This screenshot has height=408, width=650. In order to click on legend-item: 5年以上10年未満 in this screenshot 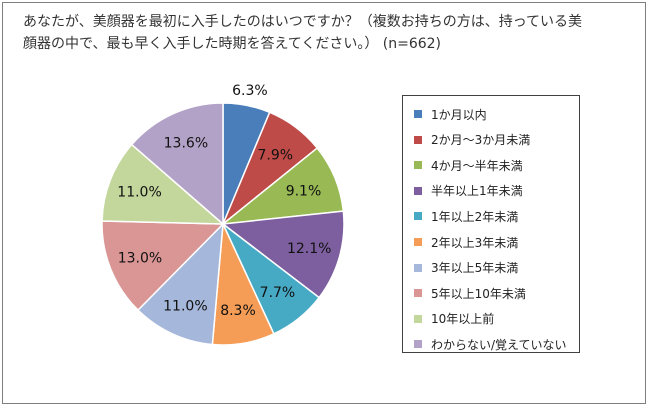, I will do `click(470, 293)`.